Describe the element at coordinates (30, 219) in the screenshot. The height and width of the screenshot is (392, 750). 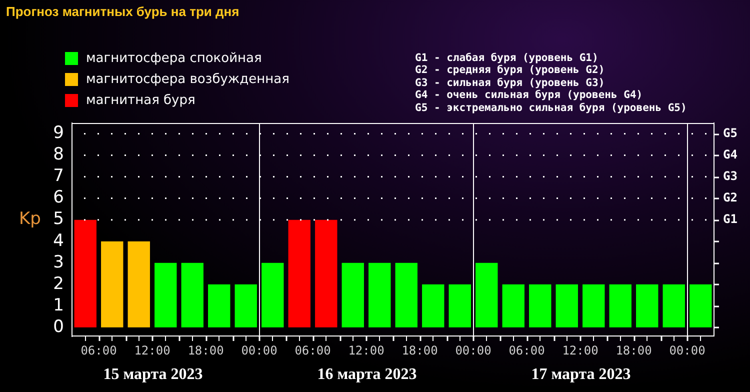
I see `y-axis-title: Kp` at that location.